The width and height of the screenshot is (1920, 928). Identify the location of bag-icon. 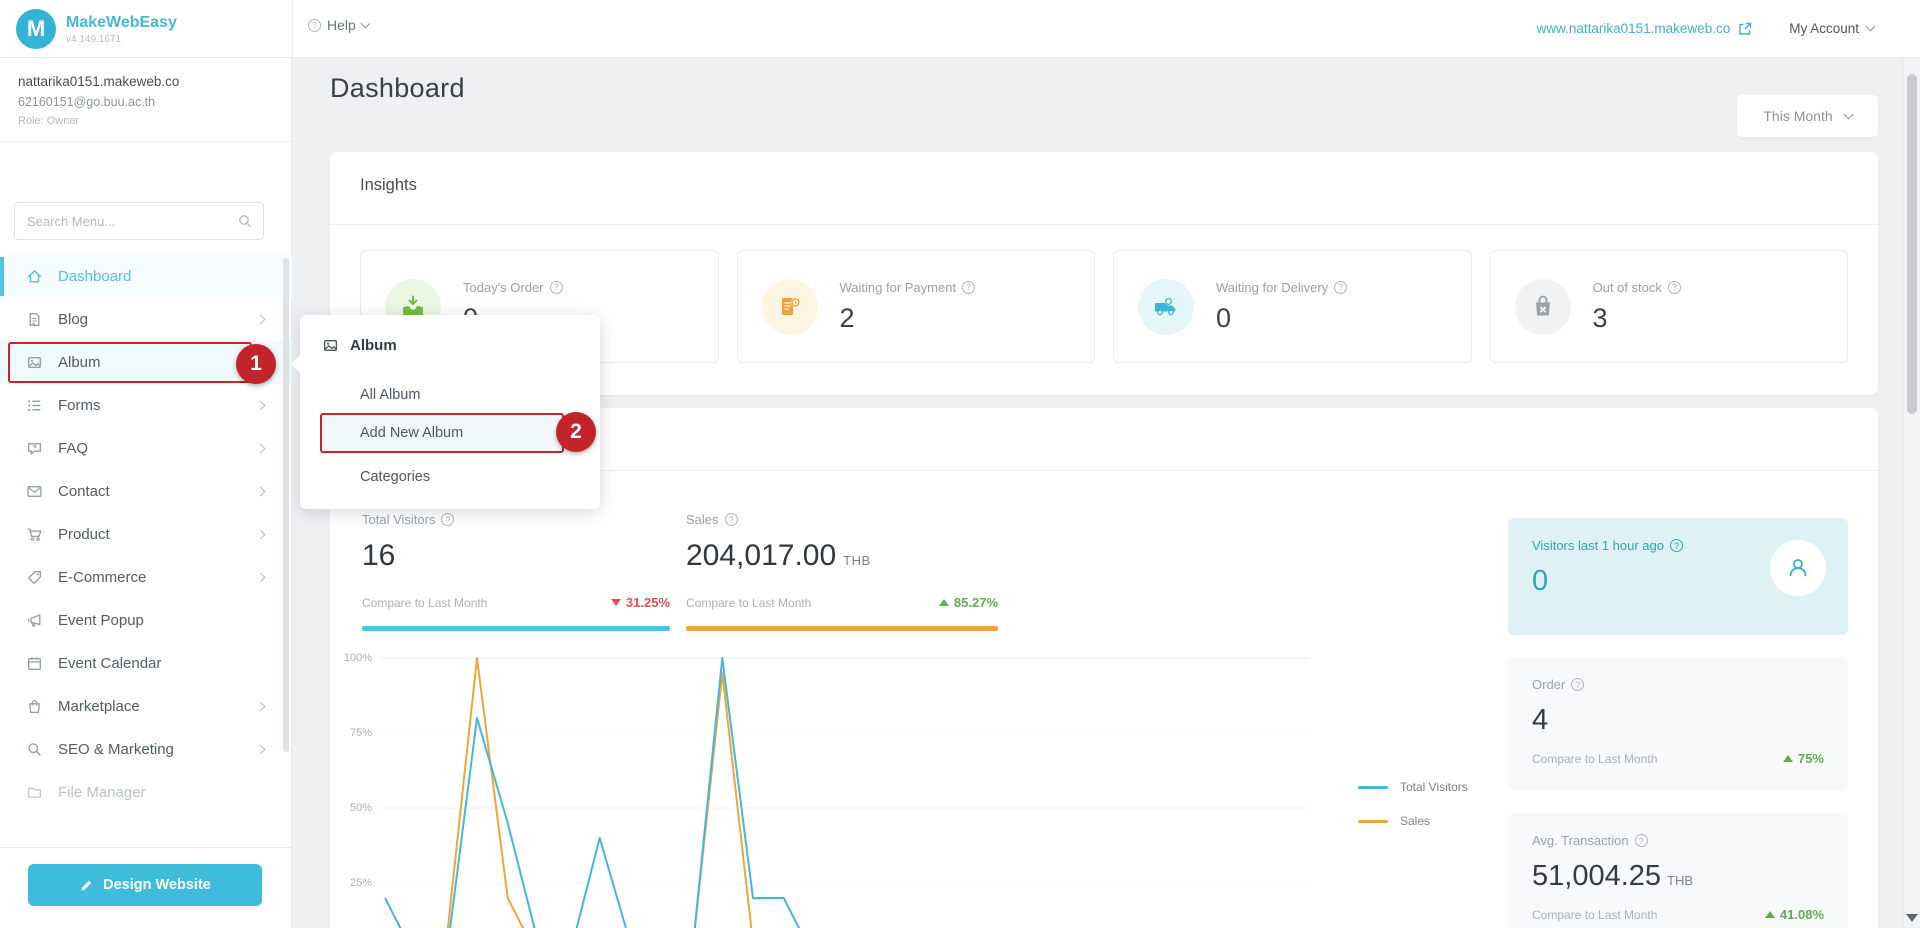
(34, 706).